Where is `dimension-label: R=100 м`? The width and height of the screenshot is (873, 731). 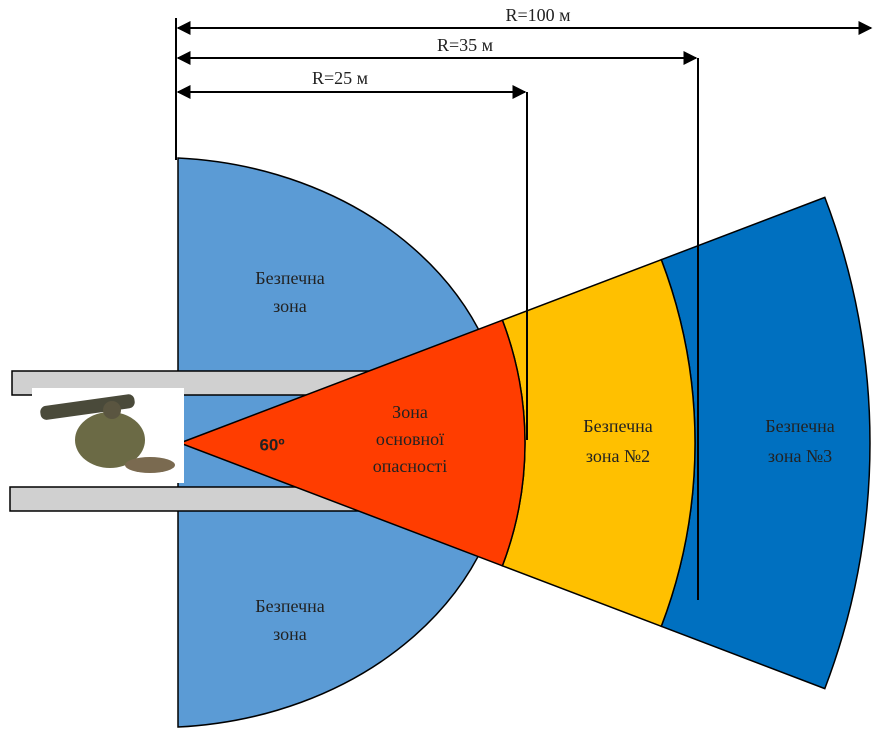 dimension-label: R=100 м is located at coordinates (537, 15).